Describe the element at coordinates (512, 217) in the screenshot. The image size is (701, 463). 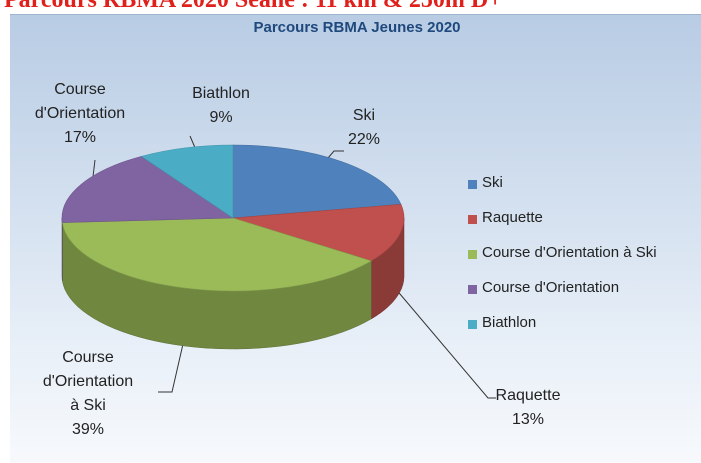
I see `legend-label: Raquette` at that location.